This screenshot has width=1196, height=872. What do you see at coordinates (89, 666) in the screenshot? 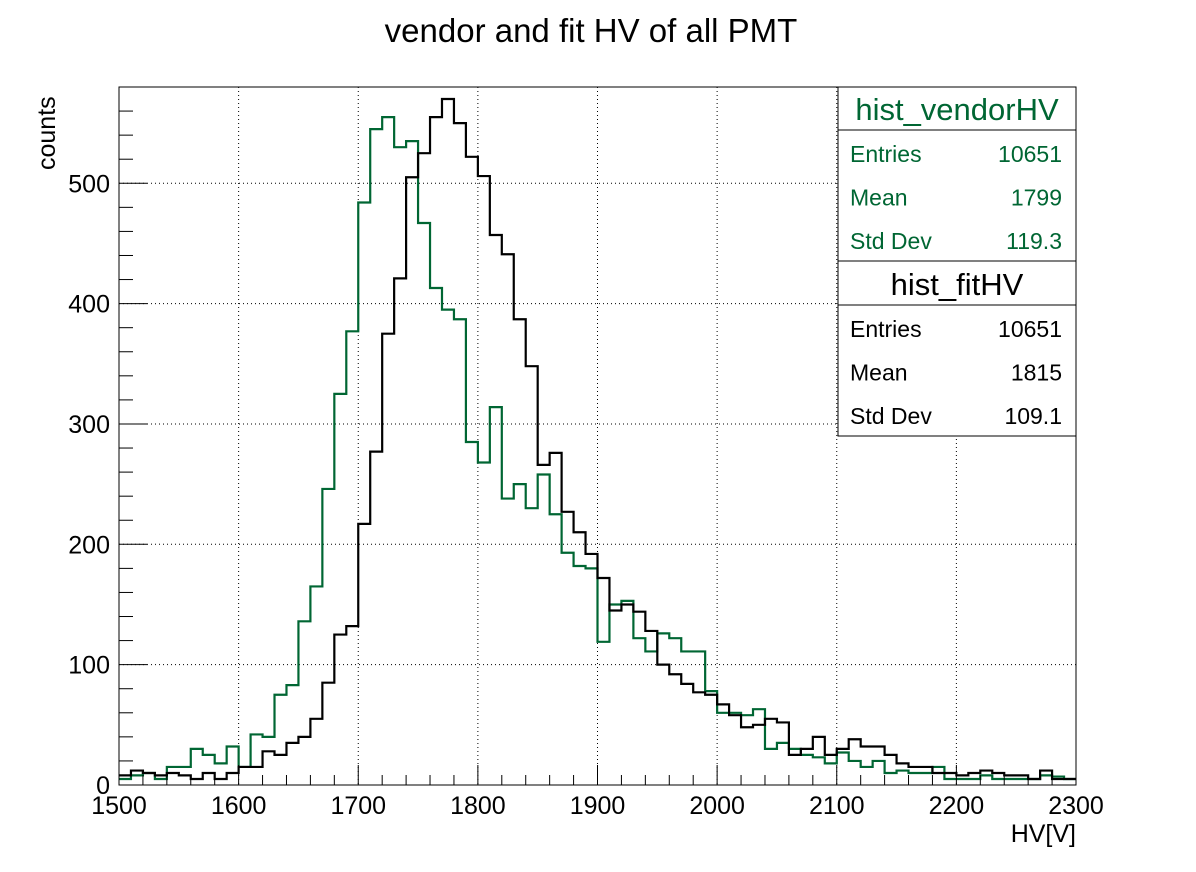
I see `y-tick-label: 100` at bounding box center [89, 666].